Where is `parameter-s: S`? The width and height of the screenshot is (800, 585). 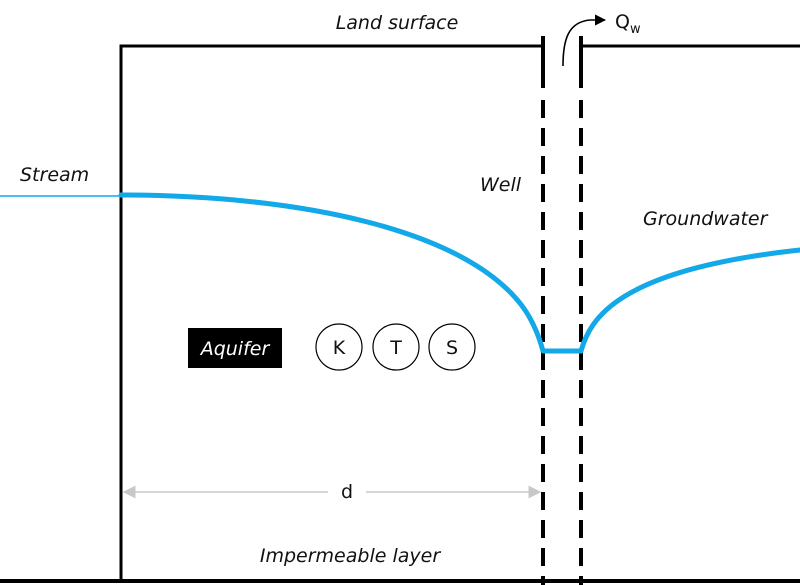 parameter-s: S is located at coordinates (452, 347).